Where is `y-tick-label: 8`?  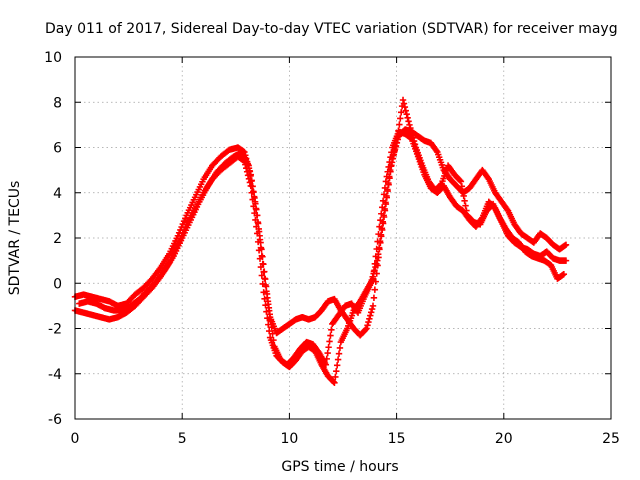
y-tick-label: 8 is located at coordinates (57, 103).